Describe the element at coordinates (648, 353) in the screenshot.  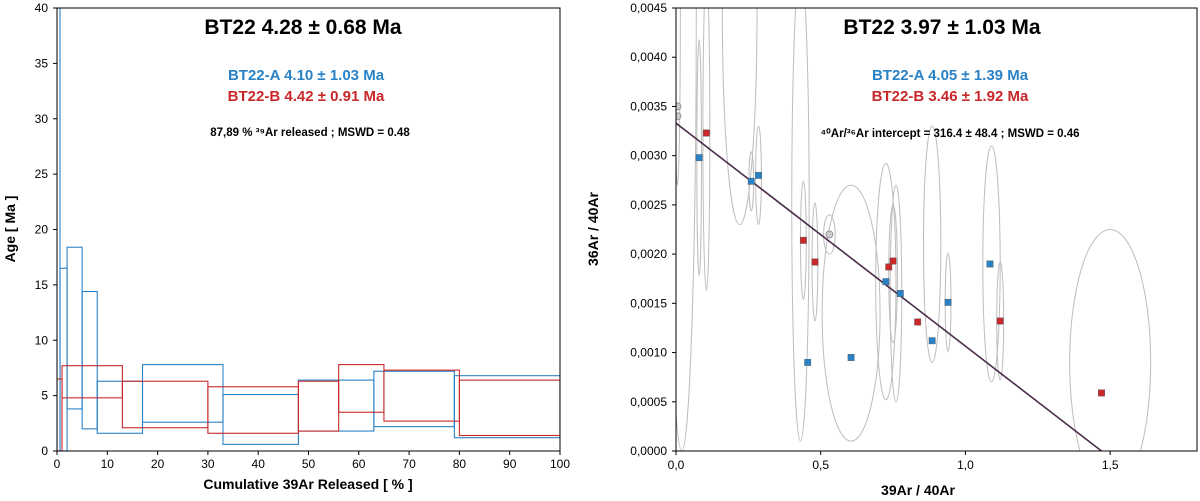
I see `y-tick-label-right: 0,0010` at that location.